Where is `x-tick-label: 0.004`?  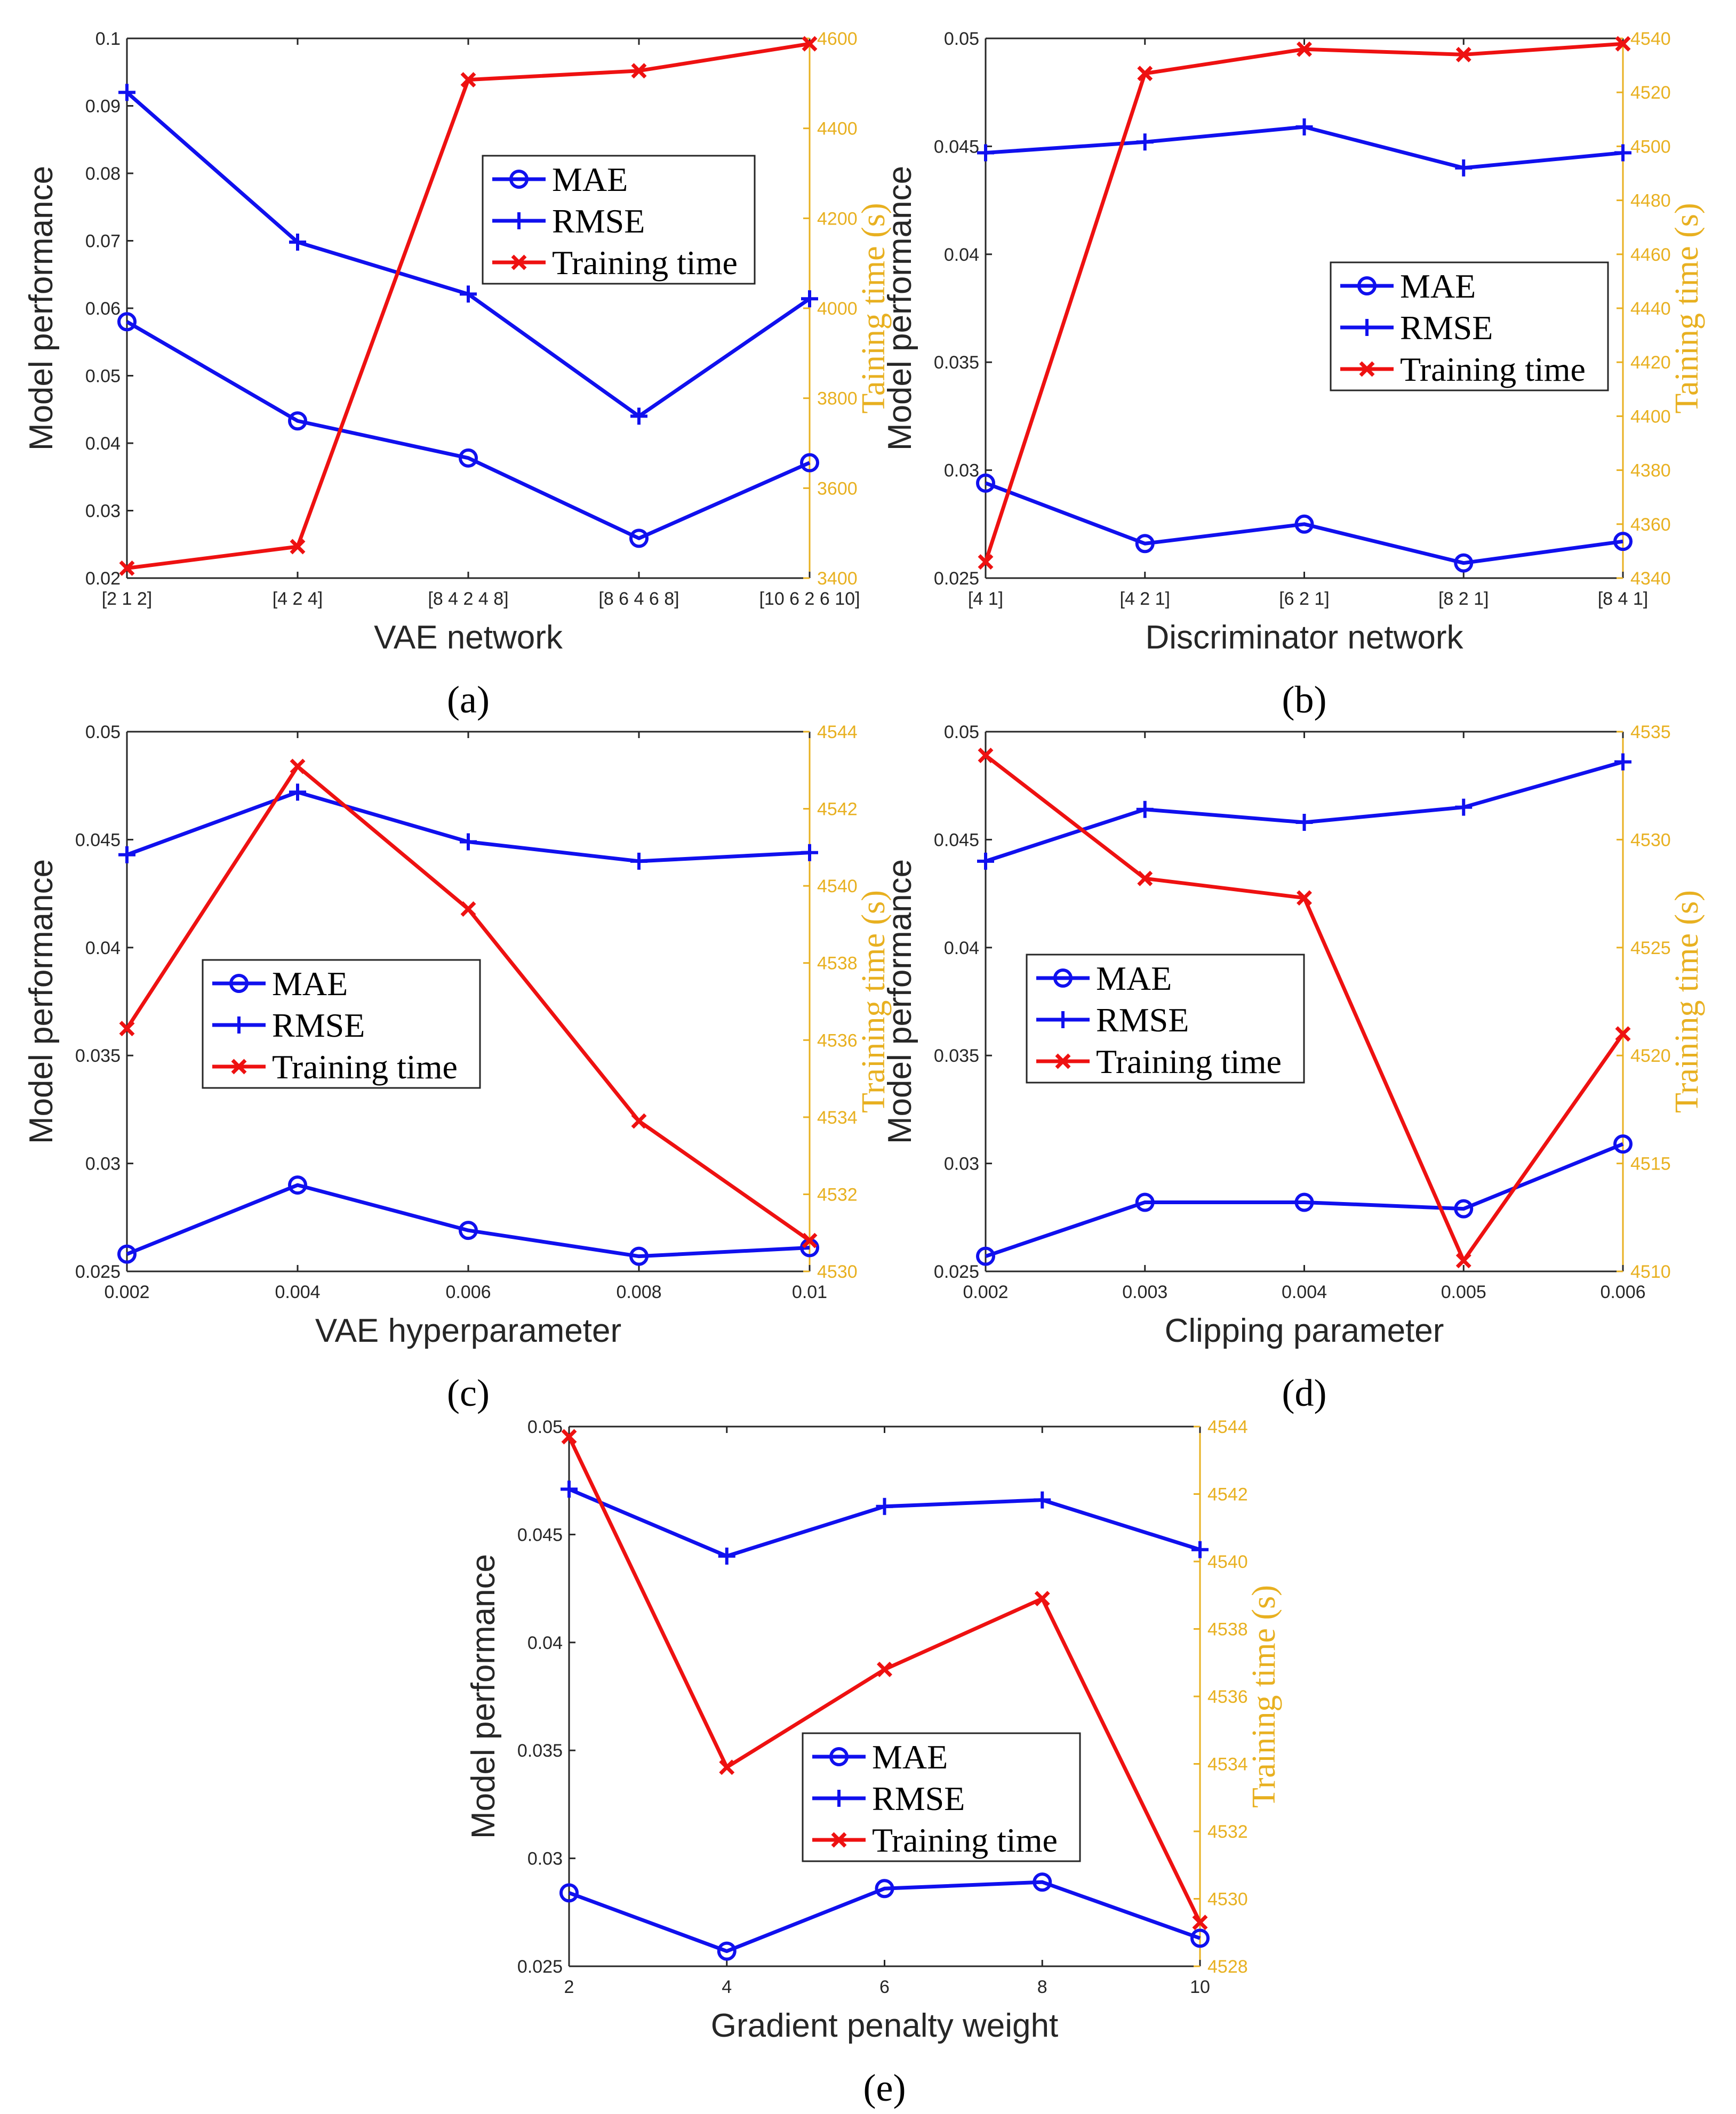 x-tick-label: 0.004 is located at coordinates (297, 1292).